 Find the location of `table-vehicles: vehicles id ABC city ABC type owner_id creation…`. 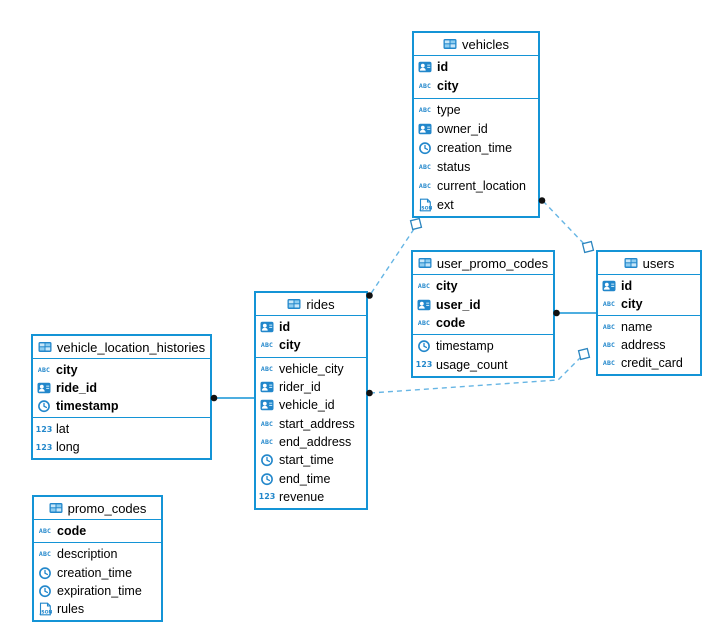

table-vehicles: vehicles id ABC city ABC type owner_id creation… is located at coordinates (476, 124).